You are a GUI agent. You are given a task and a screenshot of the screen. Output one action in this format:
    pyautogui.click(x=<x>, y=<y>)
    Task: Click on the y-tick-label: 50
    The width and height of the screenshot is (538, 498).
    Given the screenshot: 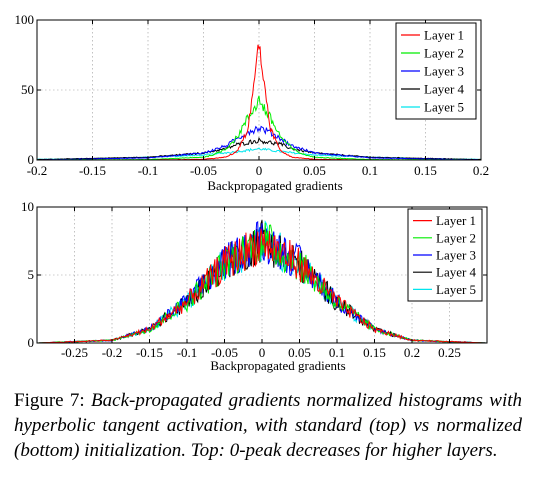 What is the action you would take?
    pyautogui.click(x=27, y=89)
    